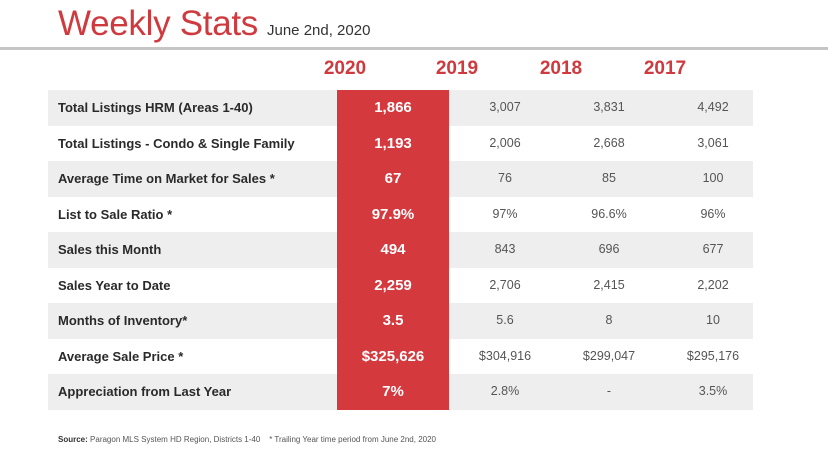 The height and width of the screenshot is (459, 828). What do you see at coordinates (393, 108) in the screenshot?
I see `value-2020: 1,866` at bounding box center [393, 108].